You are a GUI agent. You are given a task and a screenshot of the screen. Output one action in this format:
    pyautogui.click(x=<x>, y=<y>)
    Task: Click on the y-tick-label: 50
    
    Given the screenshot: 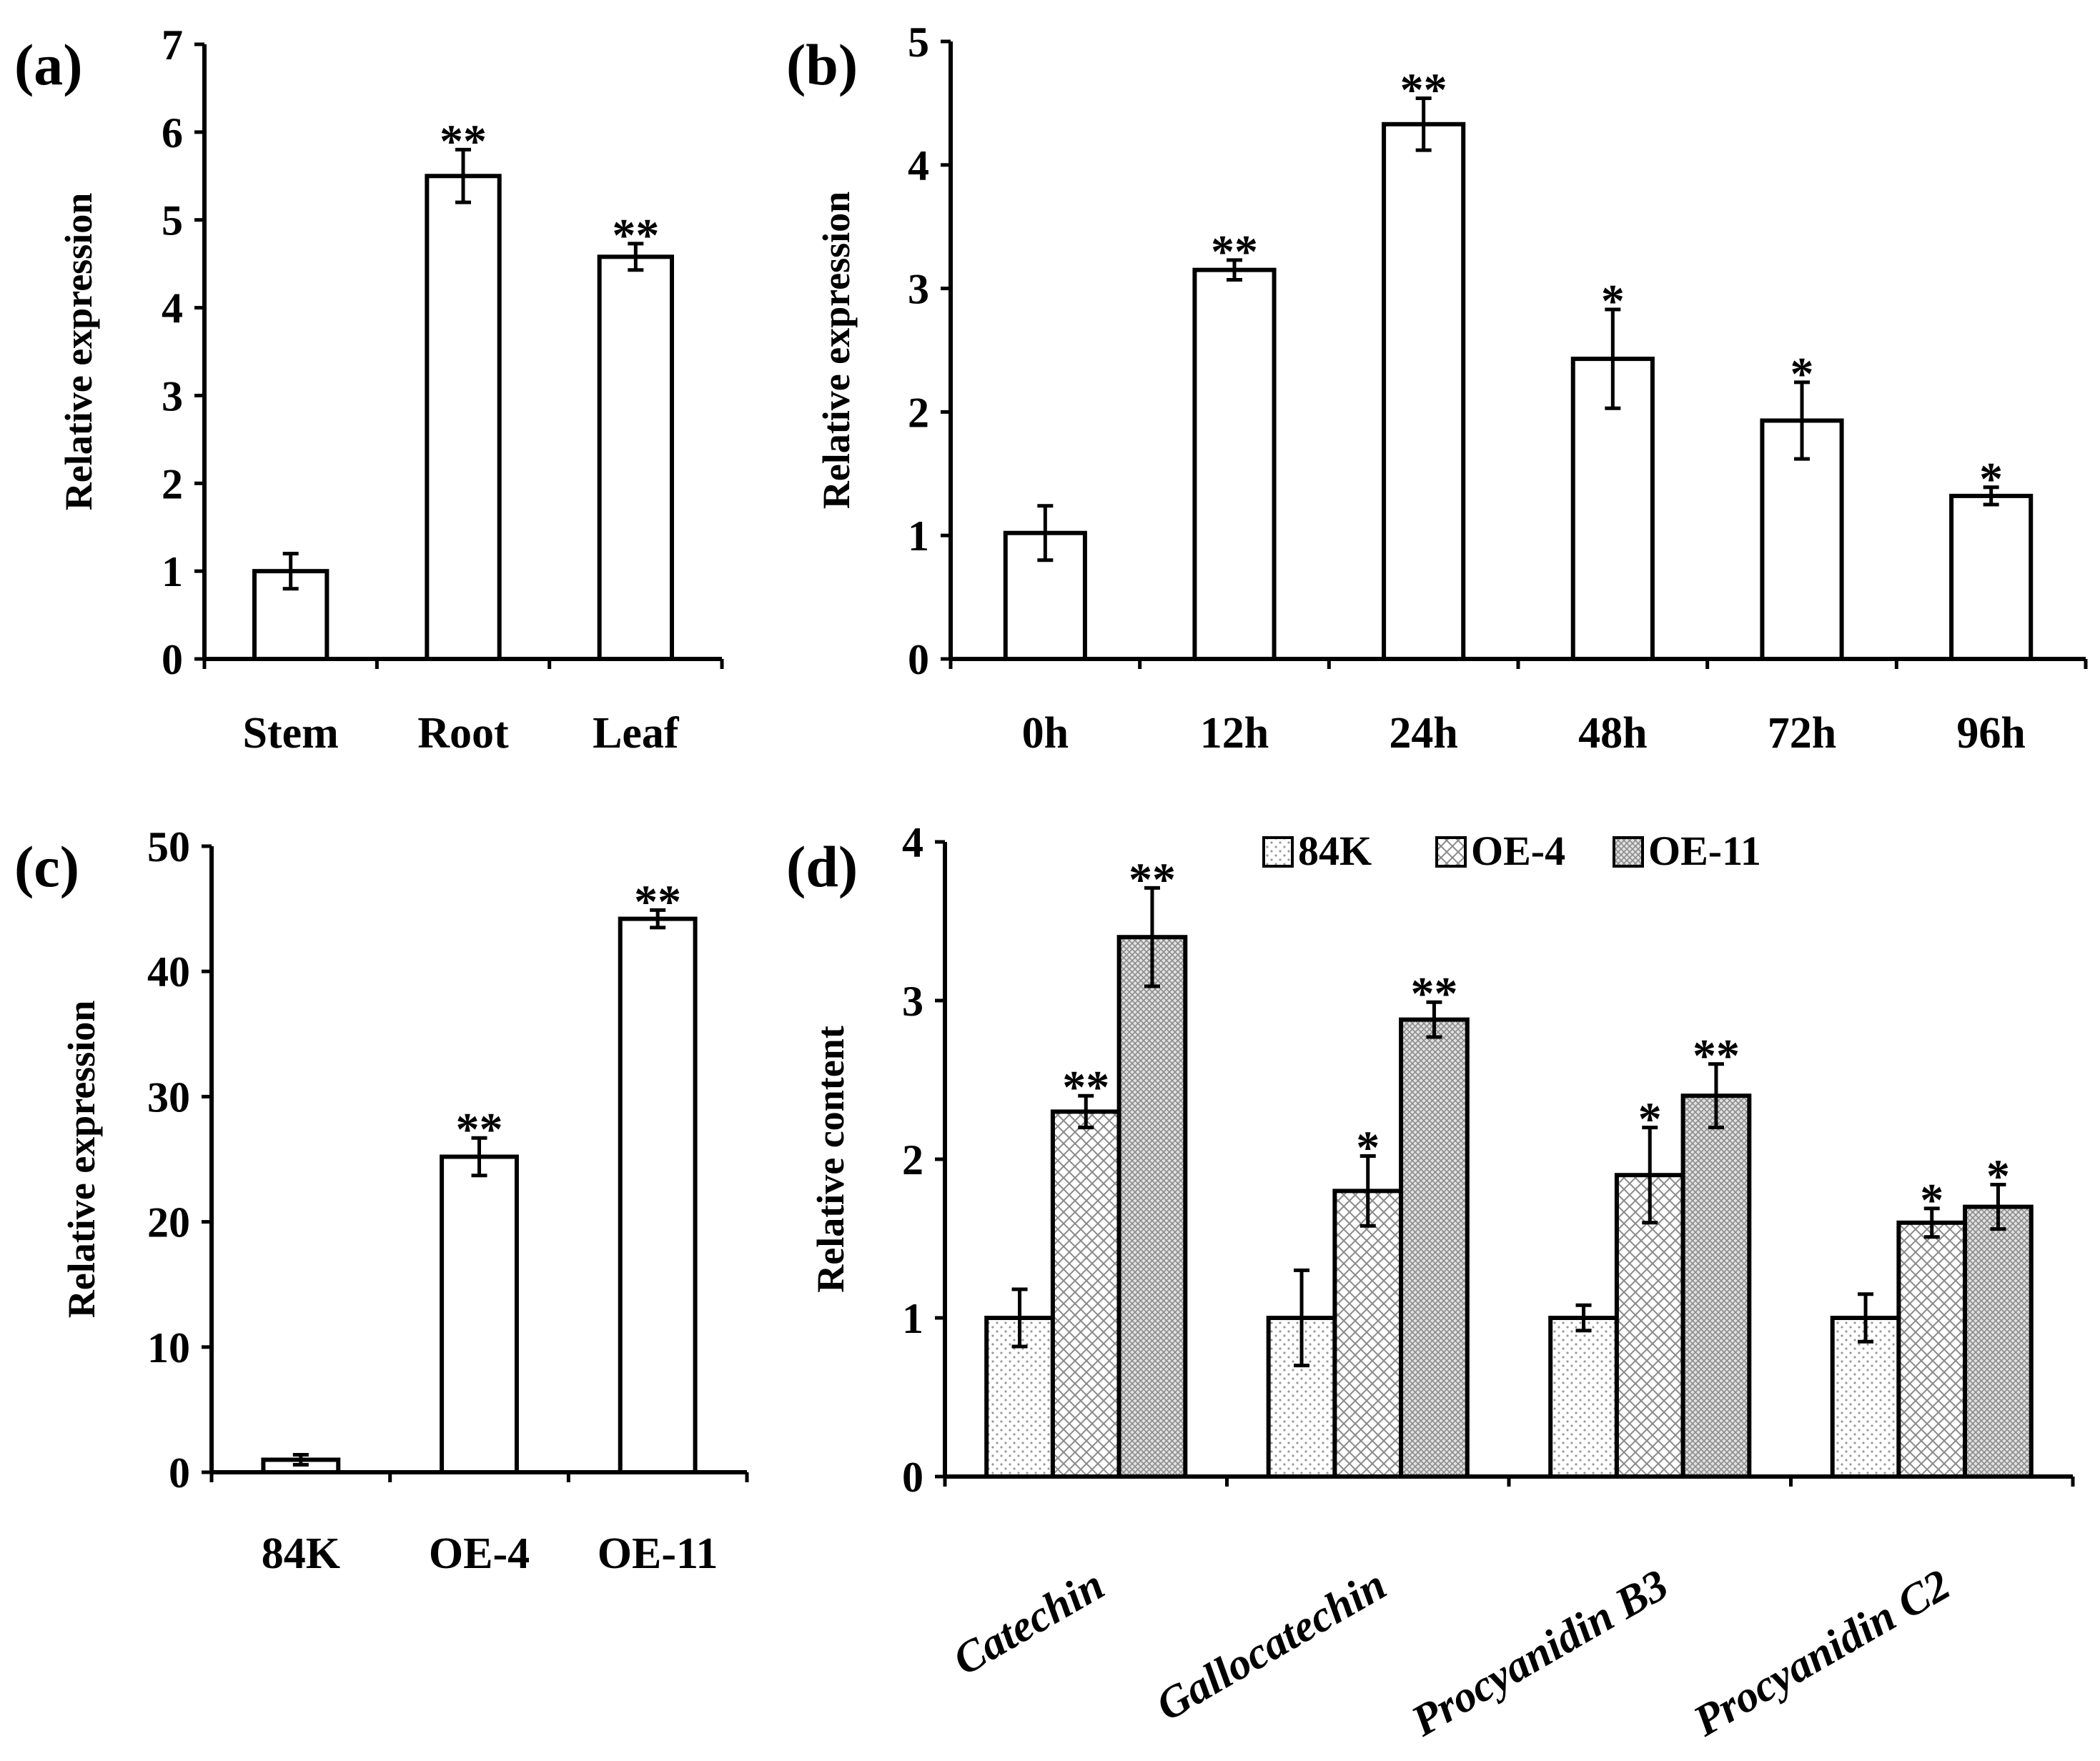 What is the action you would take?
    pyautogui.click(x=168, y=846)
    